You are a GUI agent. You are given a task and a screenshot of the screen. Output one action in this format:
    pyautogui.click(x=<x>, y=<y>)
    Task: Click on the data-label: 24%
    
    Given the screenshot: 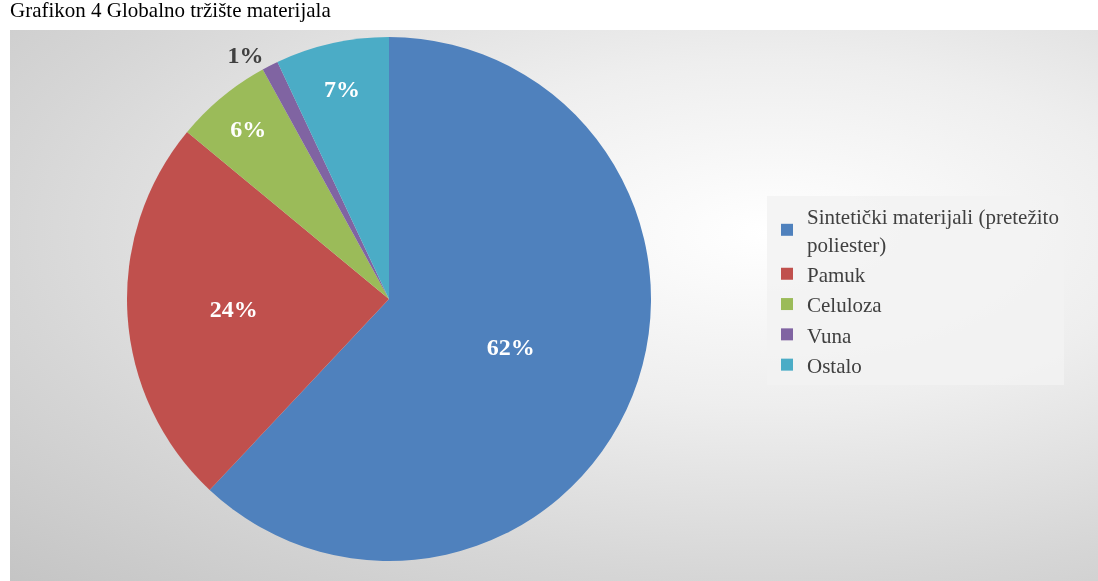 What is the action you would take?
    pyautogui.click(x=233, y=308)
    